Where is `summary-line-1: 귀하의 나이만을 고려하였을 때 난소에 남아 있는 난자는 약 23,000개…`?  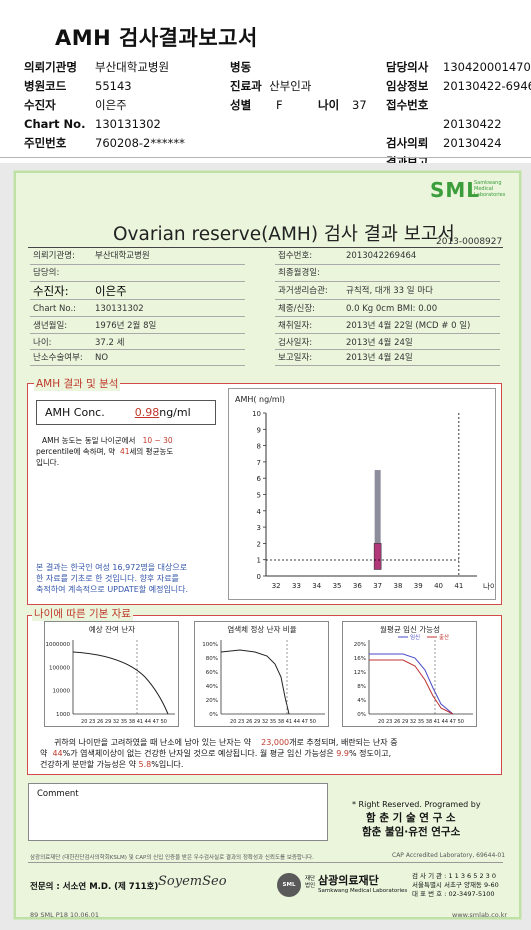 summary-line-1: 귀하의 나이만을 고려하였을 때 난소에 남아 있는 난자는 약 23,000개… is located at coordinates (226, 743).